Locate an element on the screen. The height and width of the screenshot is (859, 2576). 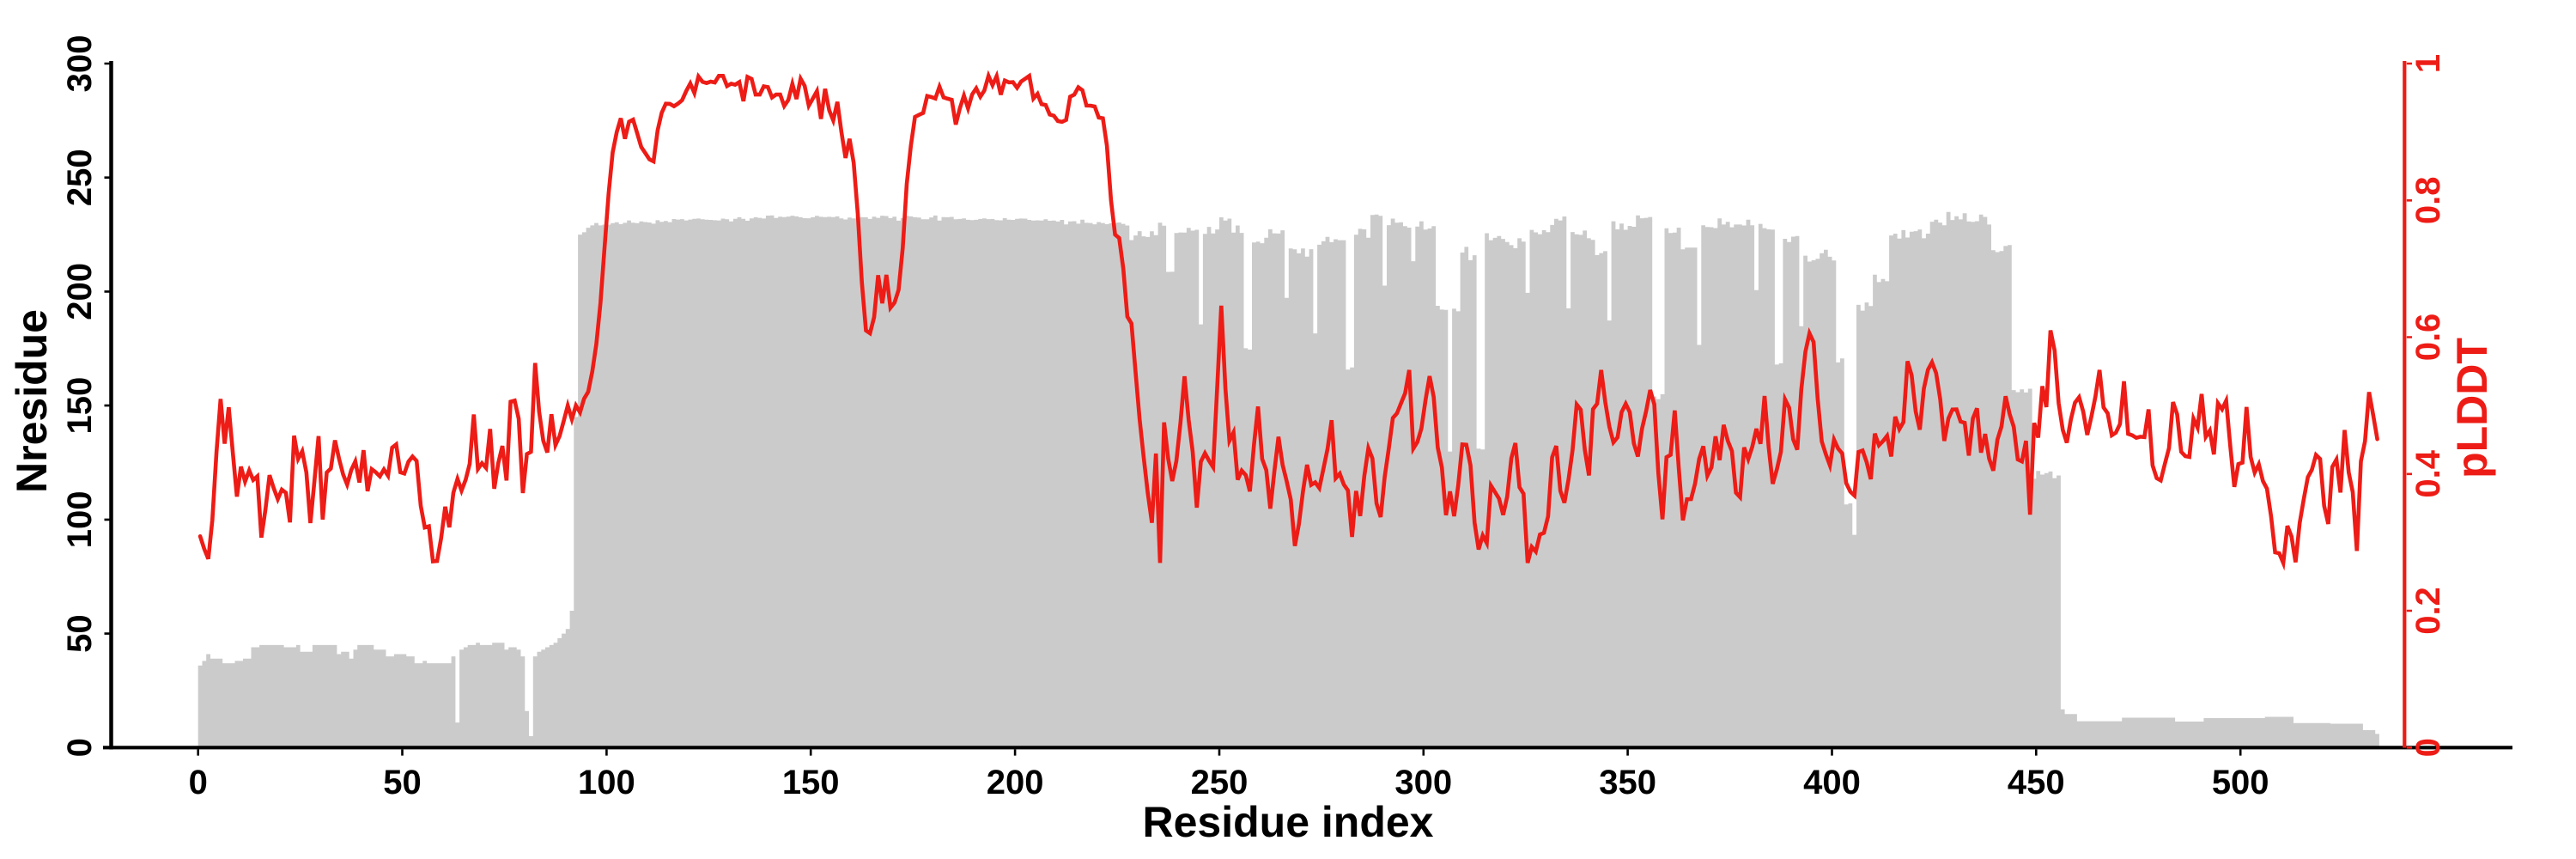
svg-text: 1 is located at coordinates (2428, 64).